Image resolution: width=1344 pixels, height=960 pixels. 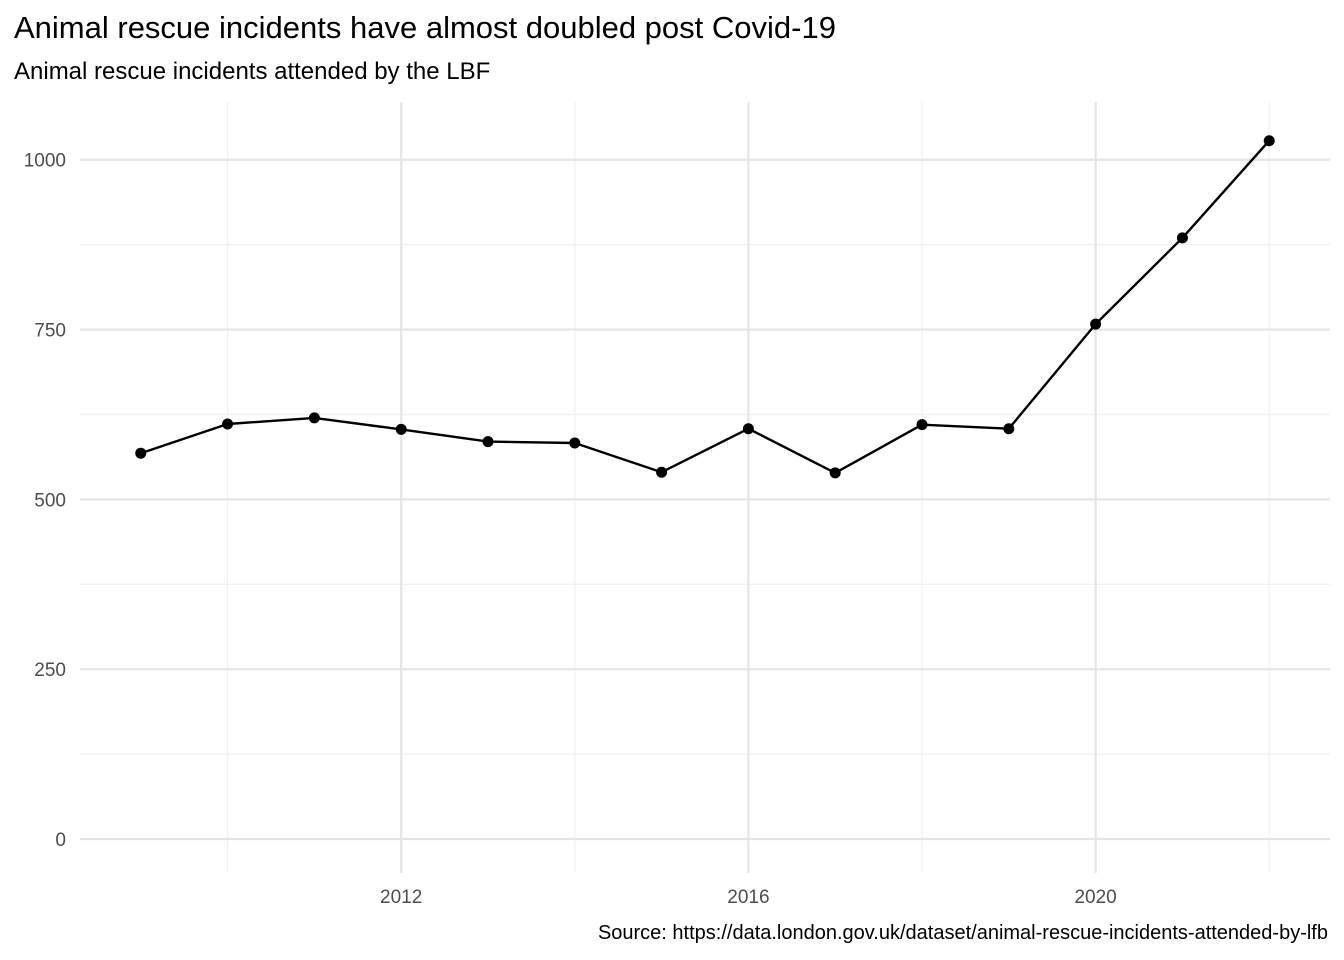 What do you see at coordinates (60, 840) in the screenshot?
I see `y-tick-label: 0` at bounding box center [60, 840].